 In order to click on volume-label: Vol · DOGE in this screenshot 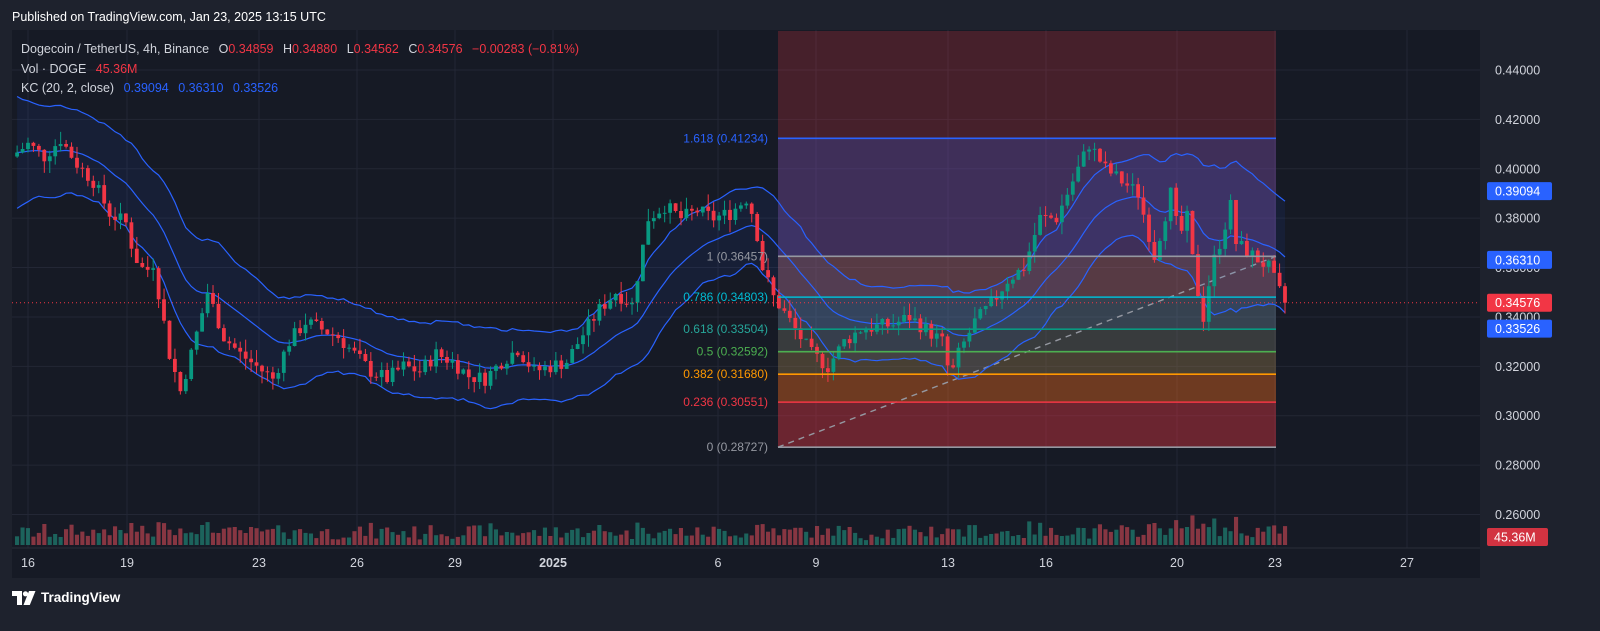, I will do `click(54, 68)`.